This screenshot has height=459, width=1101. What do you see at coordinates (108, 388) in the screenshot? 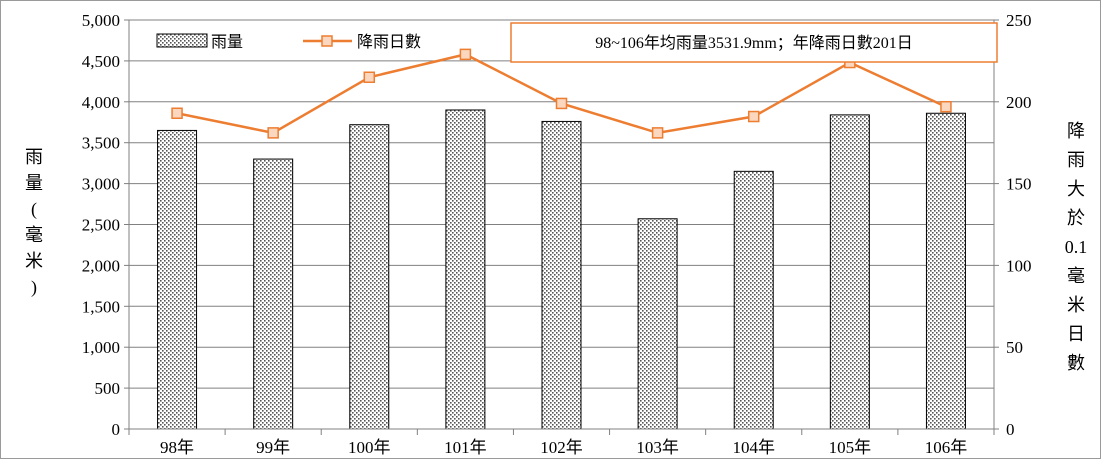
I see `left-tick-label: 500` at bounding box center [108, 388].